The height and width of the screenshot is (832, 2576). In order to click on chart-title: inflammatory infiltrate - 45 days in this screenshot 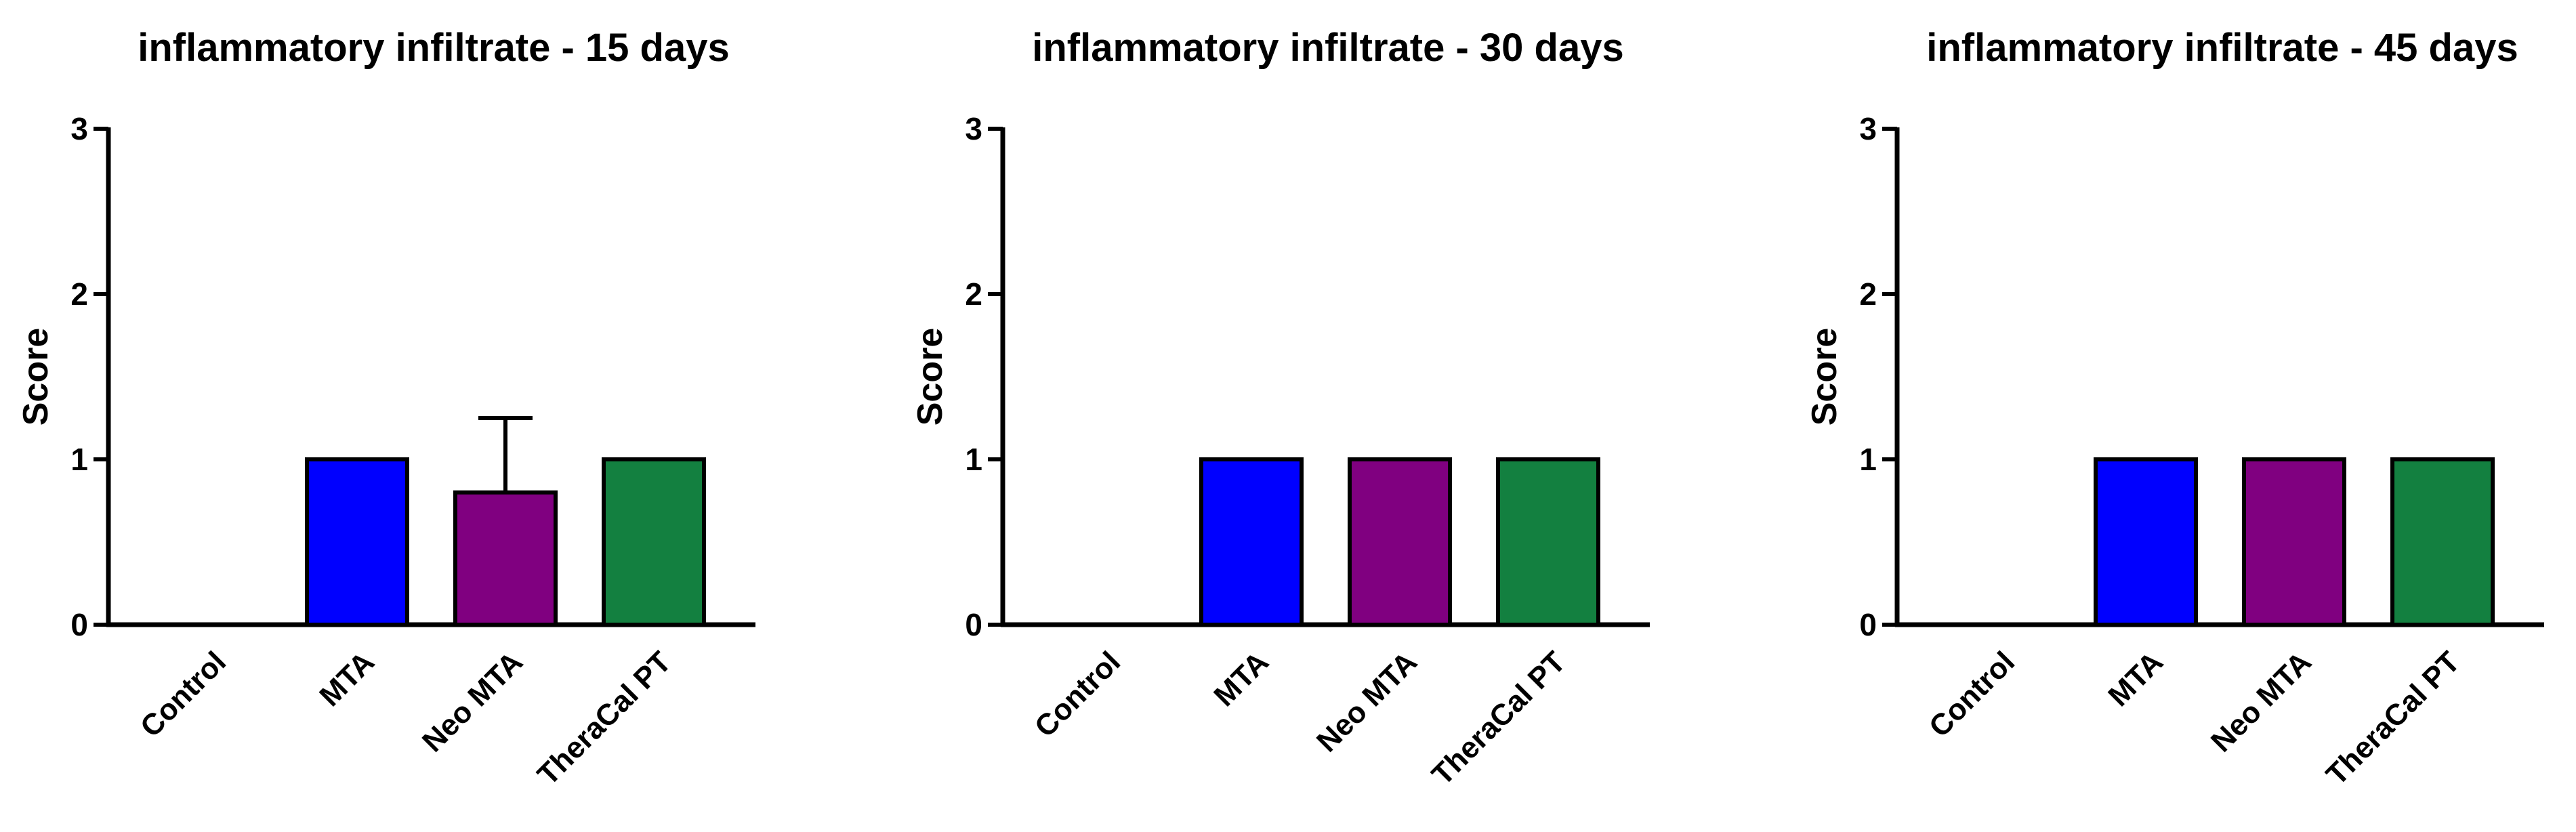, I will do `click(2222, 48)`.